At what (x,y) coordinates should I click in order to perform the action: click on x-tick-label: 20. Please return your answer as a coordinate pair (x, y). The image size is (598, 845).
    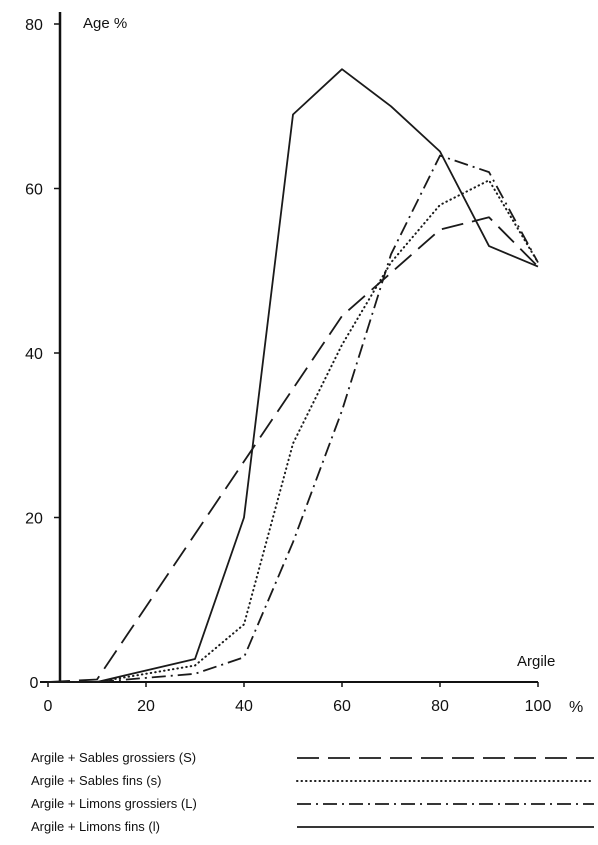
    Looking at the image, I should click on (146, 706).